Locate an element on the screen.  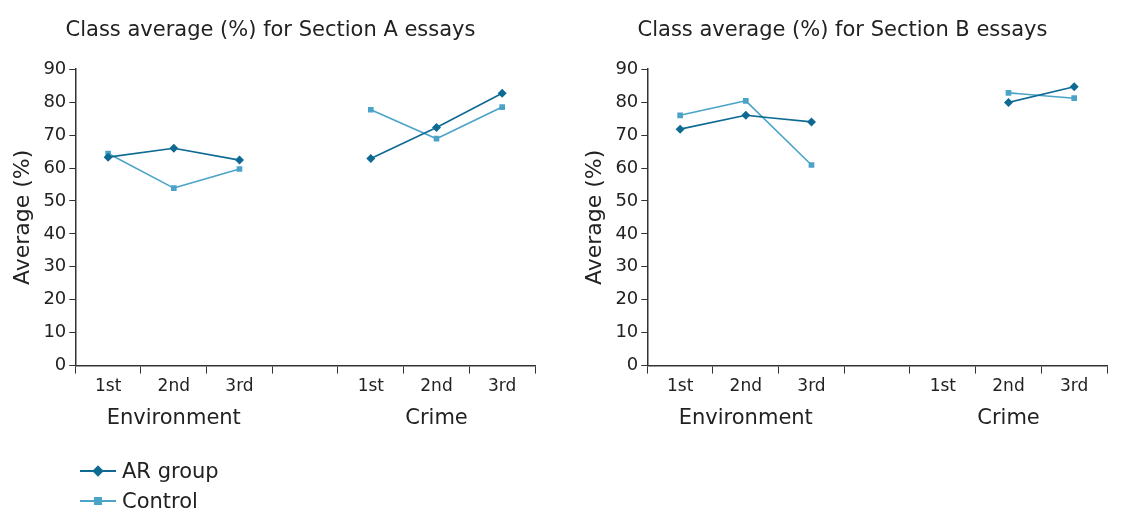
legend-label: AR group is located at coordinates (170, 471).